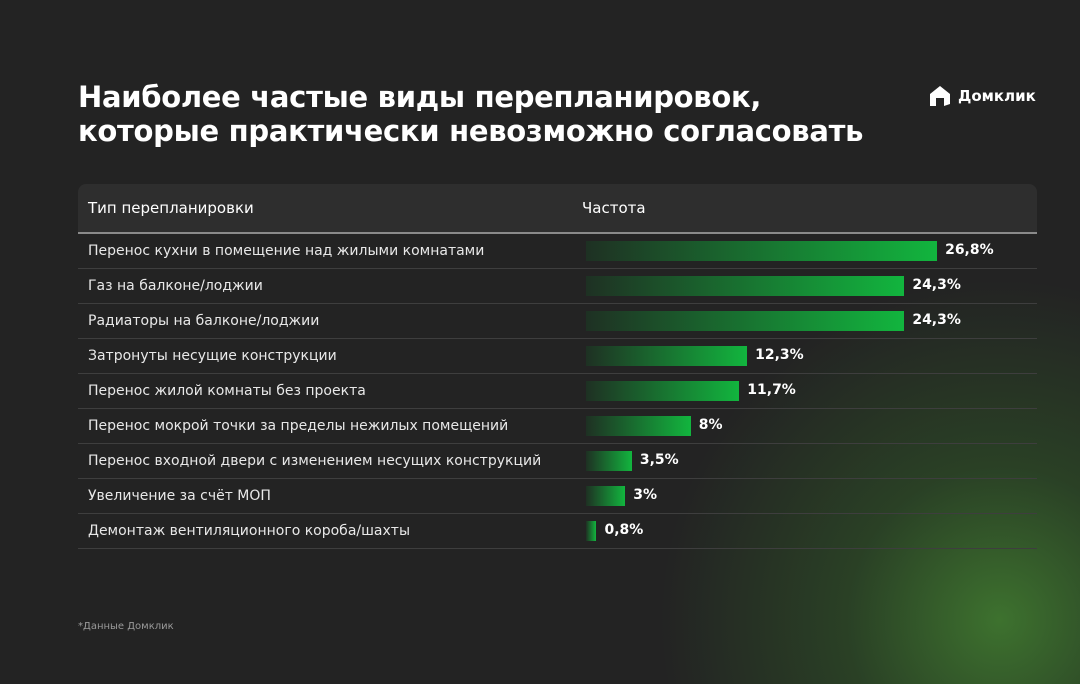 The width and height of the screenshot is (1080, 684). What do you see at coordinates (175, 286) in the screenshot?
I see `row-label: Газ на балконе/лоджии` at bounding box center [175, 286].